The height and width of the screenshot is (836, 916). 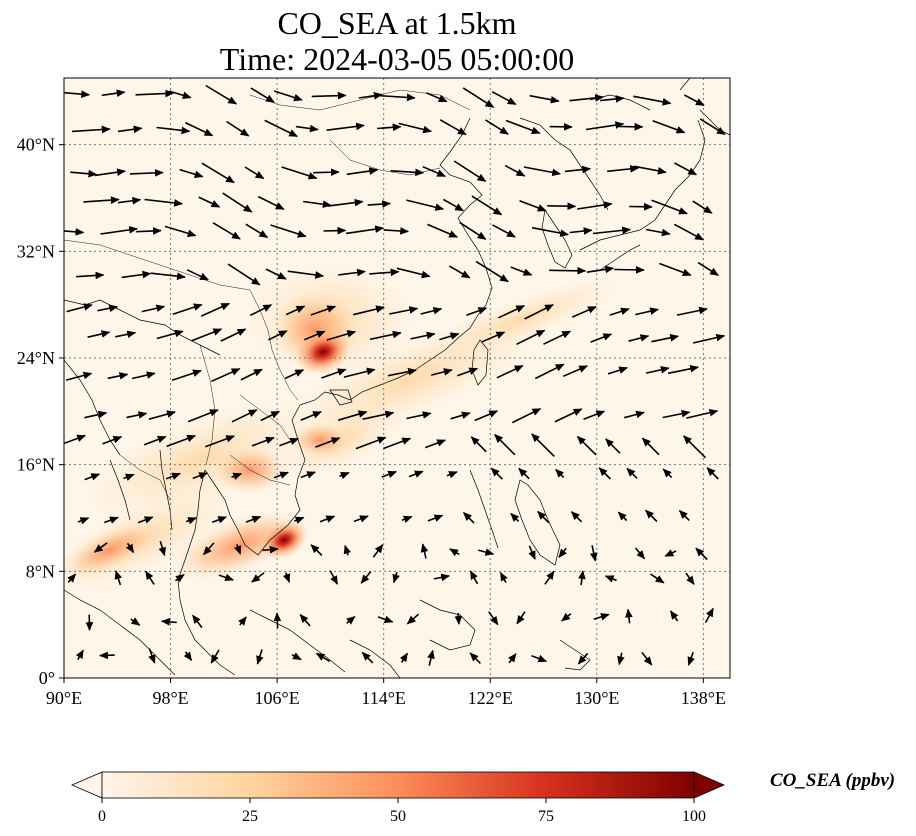 I want to click on lon-tick-label: 138°E, so click(x=703, y=698).